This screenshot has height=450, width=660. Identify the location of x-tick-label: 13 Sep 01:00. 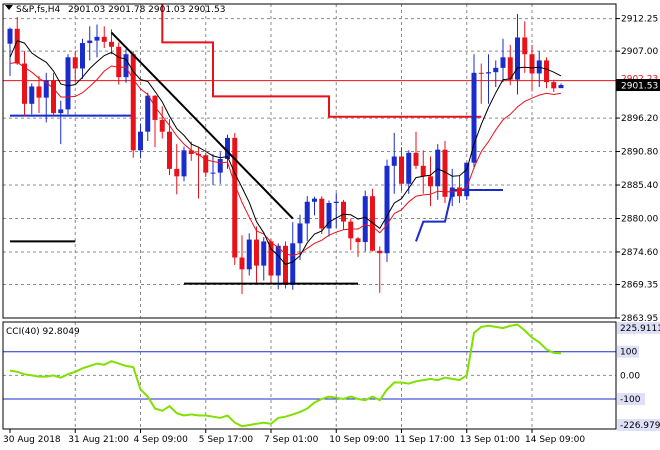
(490, 440).